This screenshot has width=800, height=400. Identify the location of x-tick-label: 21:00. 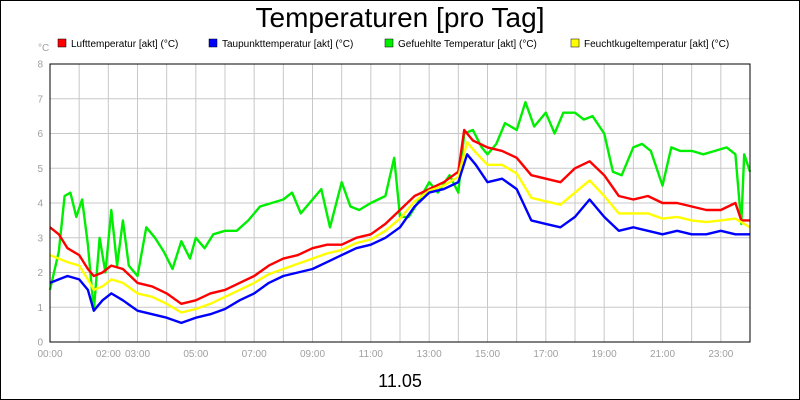
(662, 354).